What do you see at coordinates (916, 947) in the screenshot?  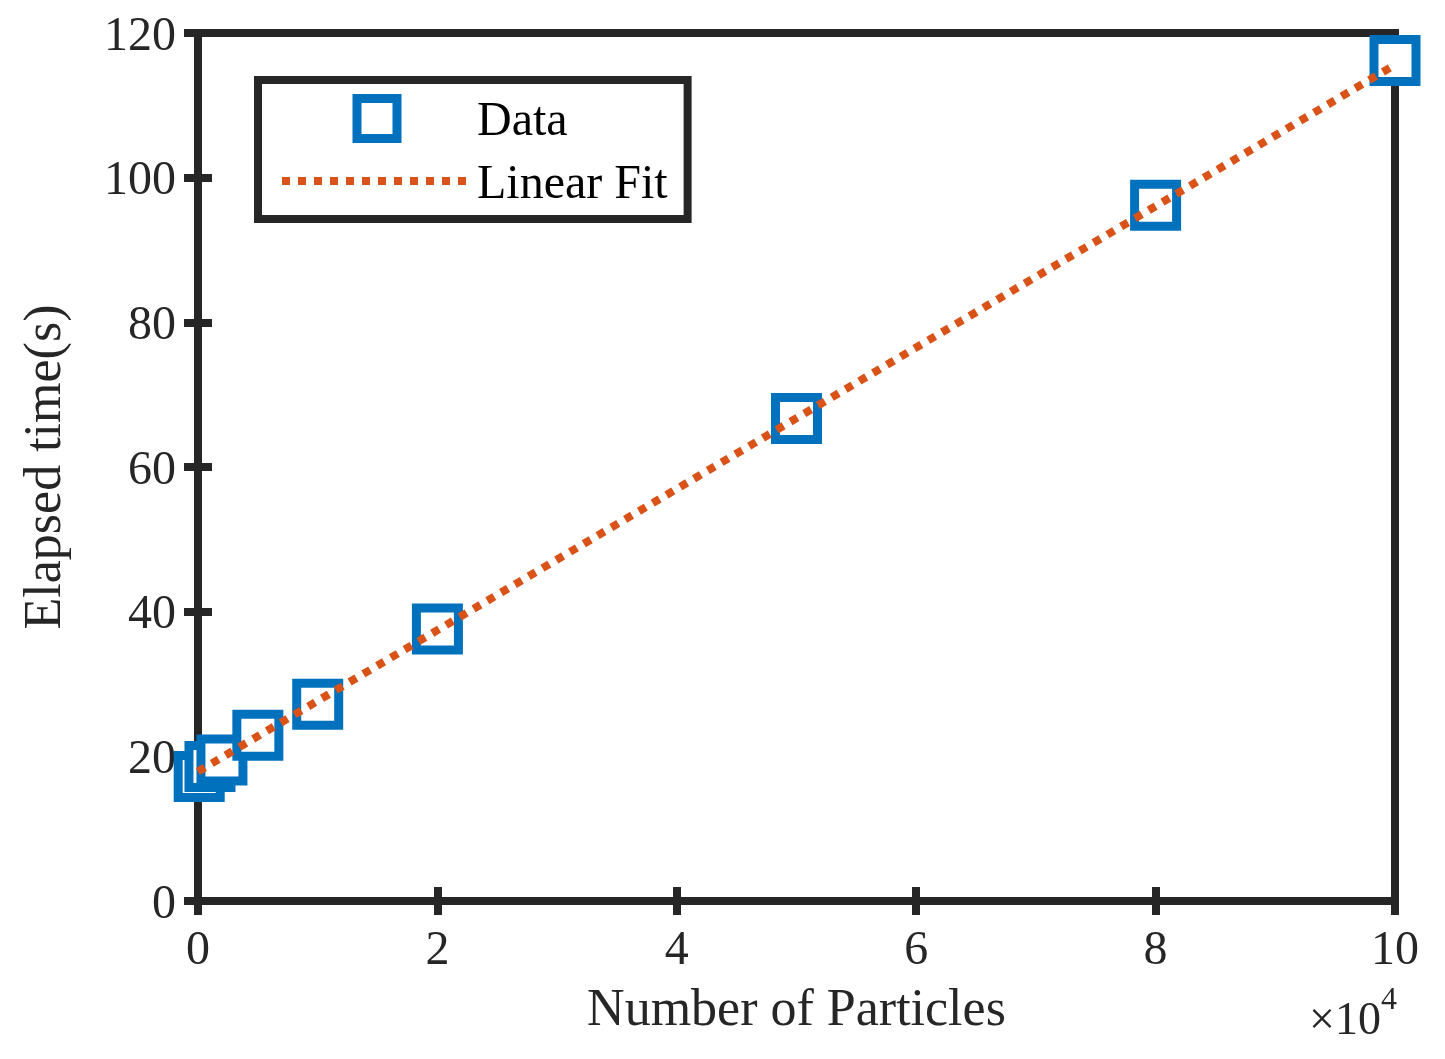 I see `x-tick-label: 6` at bounding box center [916, 947].